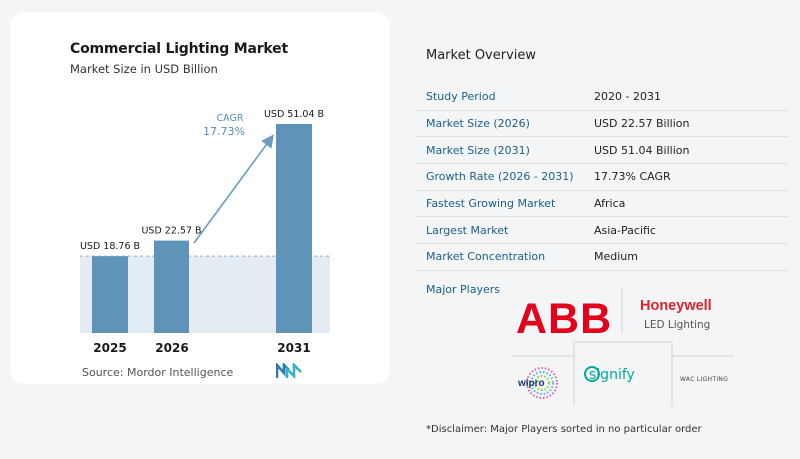 Image resolution: width=800 pixels, height=459 pixels. Describe the element at coordinates (486, 257) in the screenshot. I see `overview-row-label: Market Concentration` at that location.